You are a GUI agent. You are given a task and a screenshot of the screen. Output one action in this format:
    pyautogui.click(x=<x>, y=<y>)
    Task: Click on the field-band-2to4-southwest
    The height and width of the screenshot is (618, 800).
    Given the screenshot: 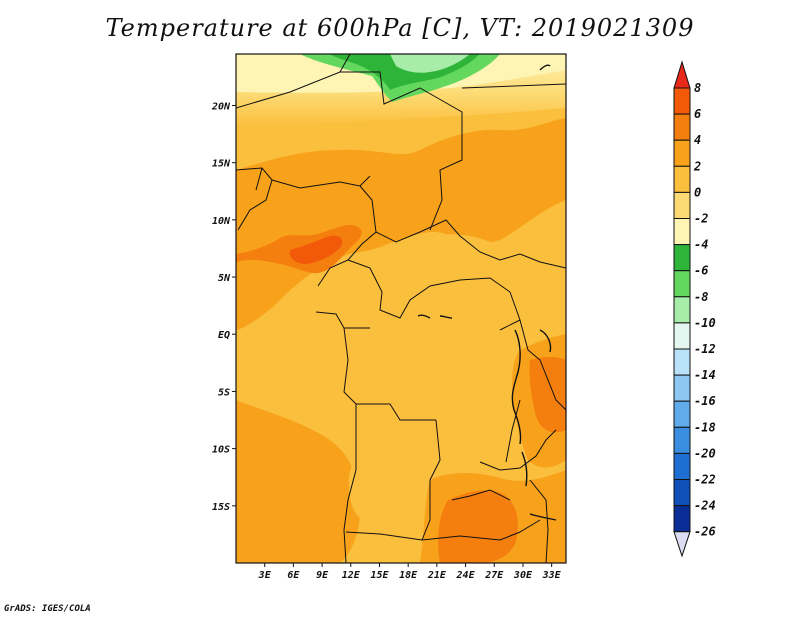 What is the action you would take?
    pyautogui.click(x=298, y=481)
    